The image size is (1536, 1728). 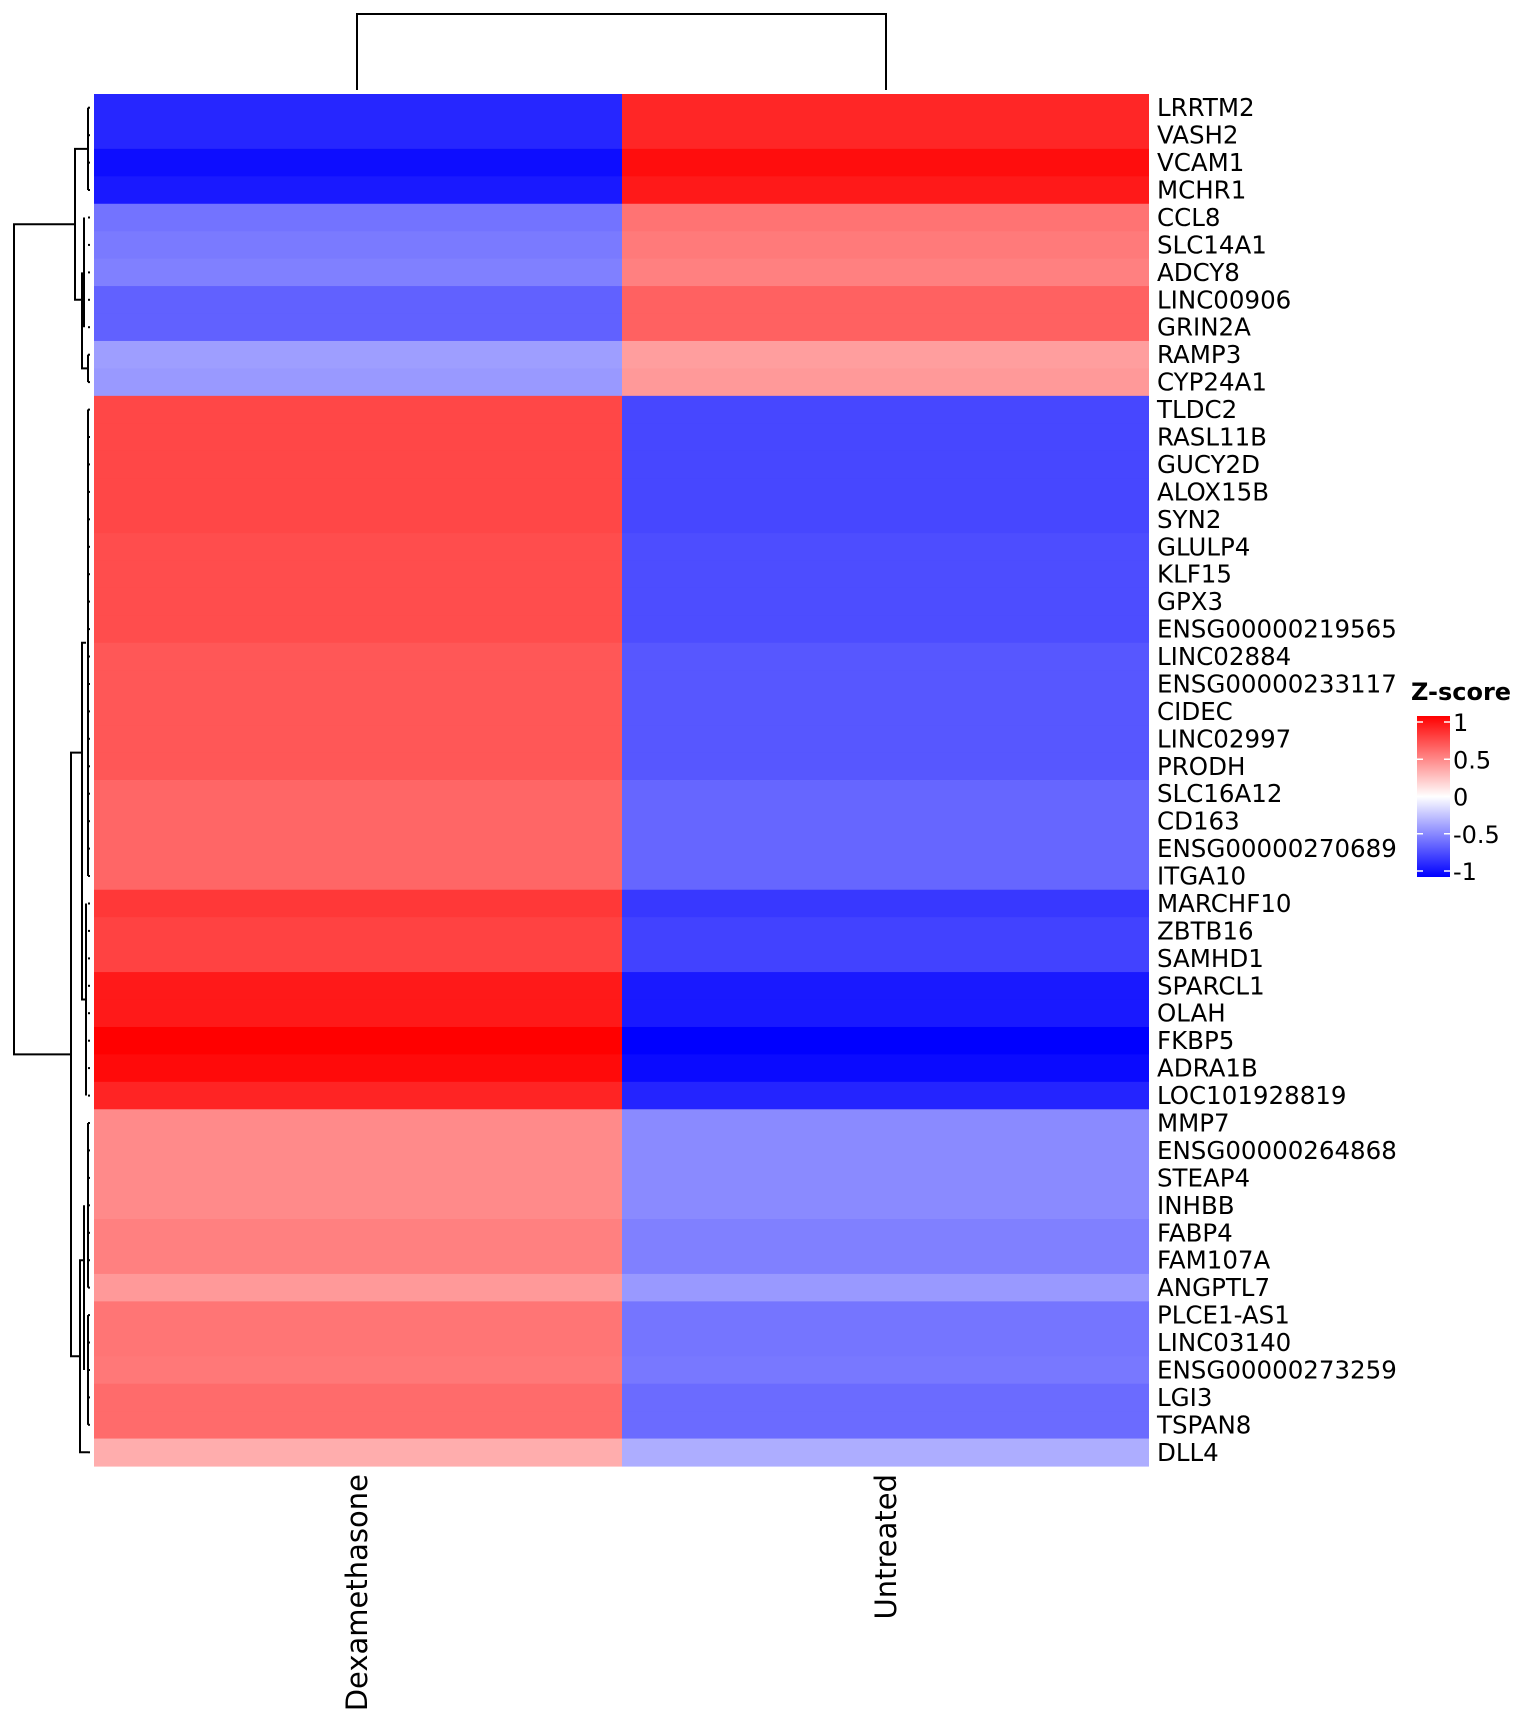 I want to click on row-label: GPX3, so click(x=1190, y=601).